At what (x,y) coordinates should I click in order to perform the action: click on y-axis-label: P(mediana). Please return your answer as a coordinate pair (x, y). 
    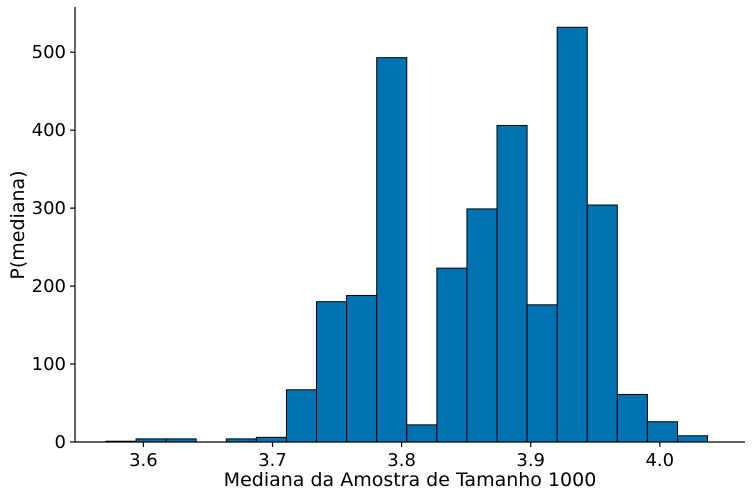
    Looking at the image, I should click on (18, 224).